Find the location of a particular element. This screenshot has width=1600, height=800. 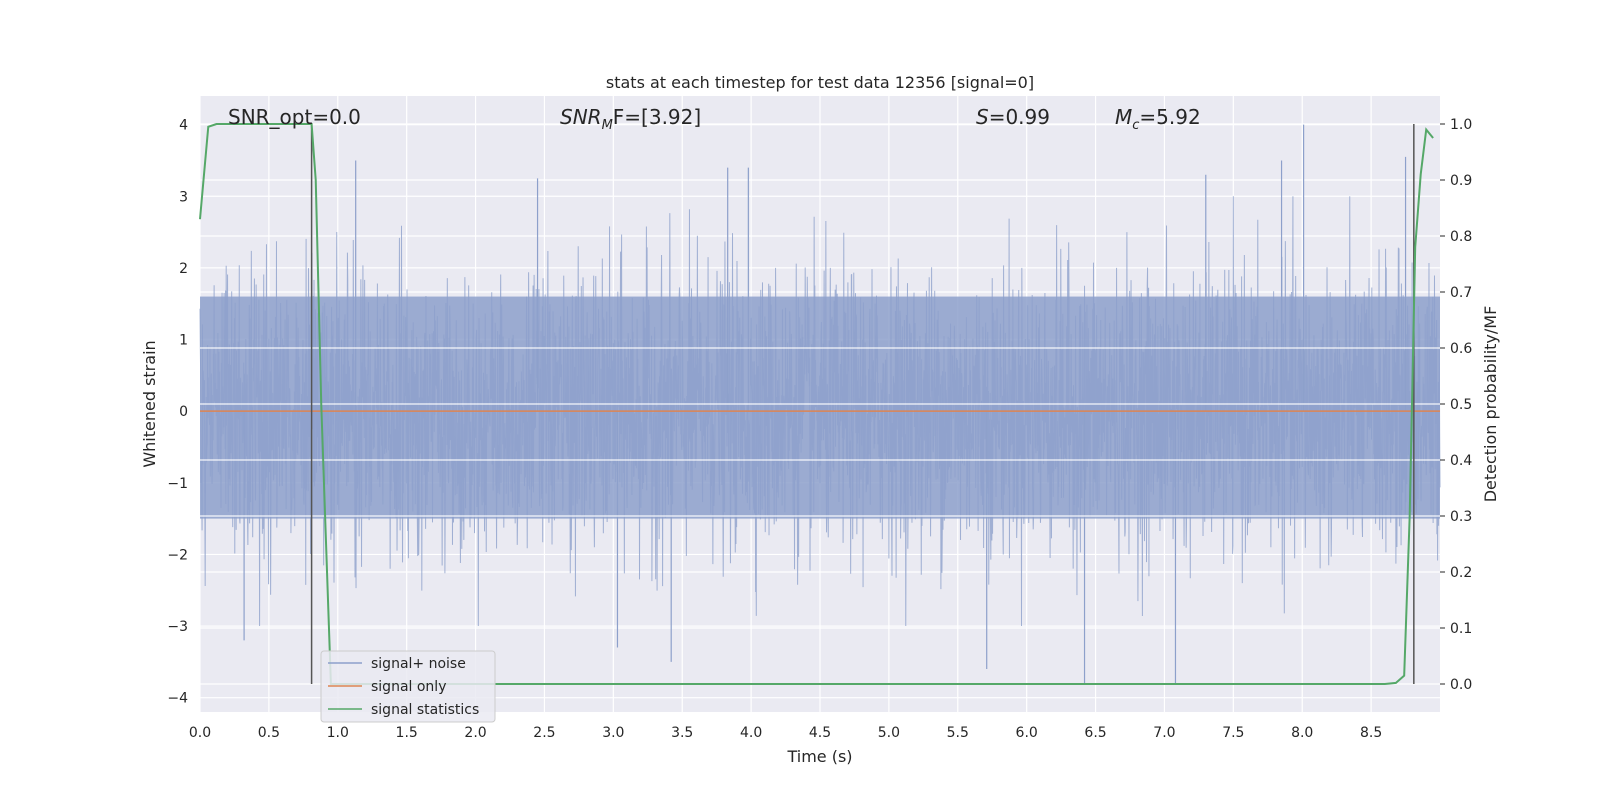

x-tick-label: 4.0 is located at coordinates (751, 733).